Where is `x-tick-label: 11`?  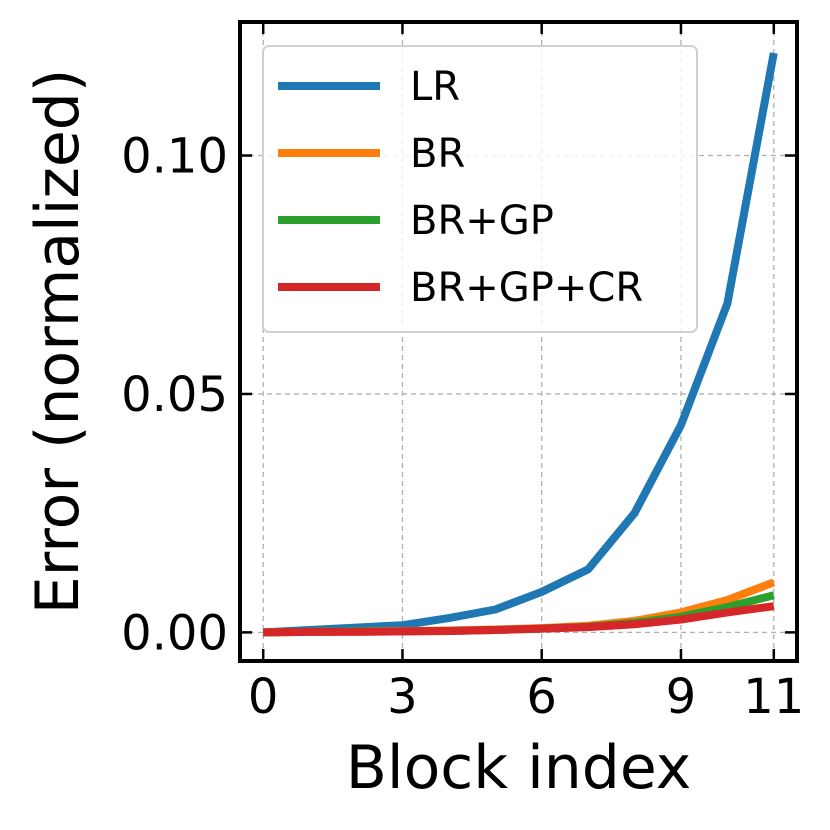
x-tick-label: 11 is located at coordinates (773, 697).